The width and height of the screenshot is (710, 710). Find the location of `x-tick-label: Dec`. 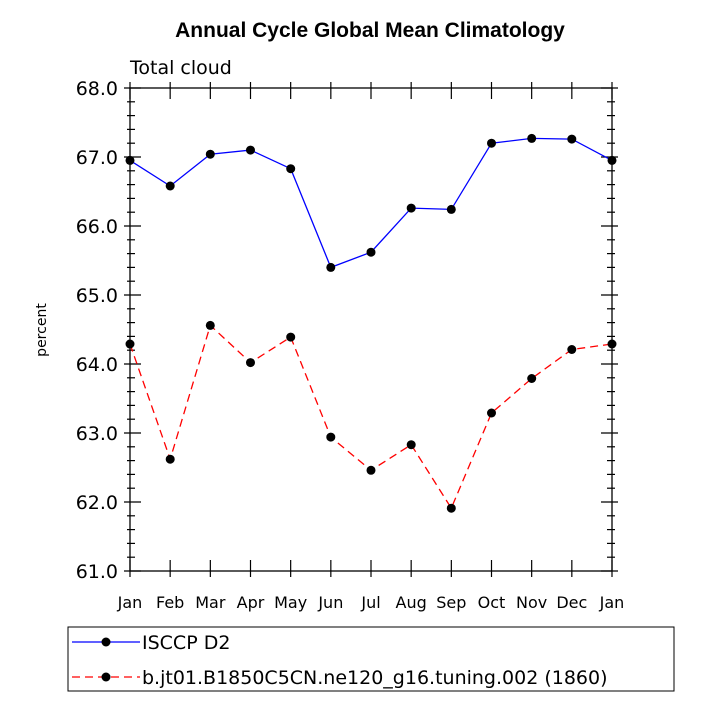

x-tick-label: Dec is located at coordinates (571, 602).